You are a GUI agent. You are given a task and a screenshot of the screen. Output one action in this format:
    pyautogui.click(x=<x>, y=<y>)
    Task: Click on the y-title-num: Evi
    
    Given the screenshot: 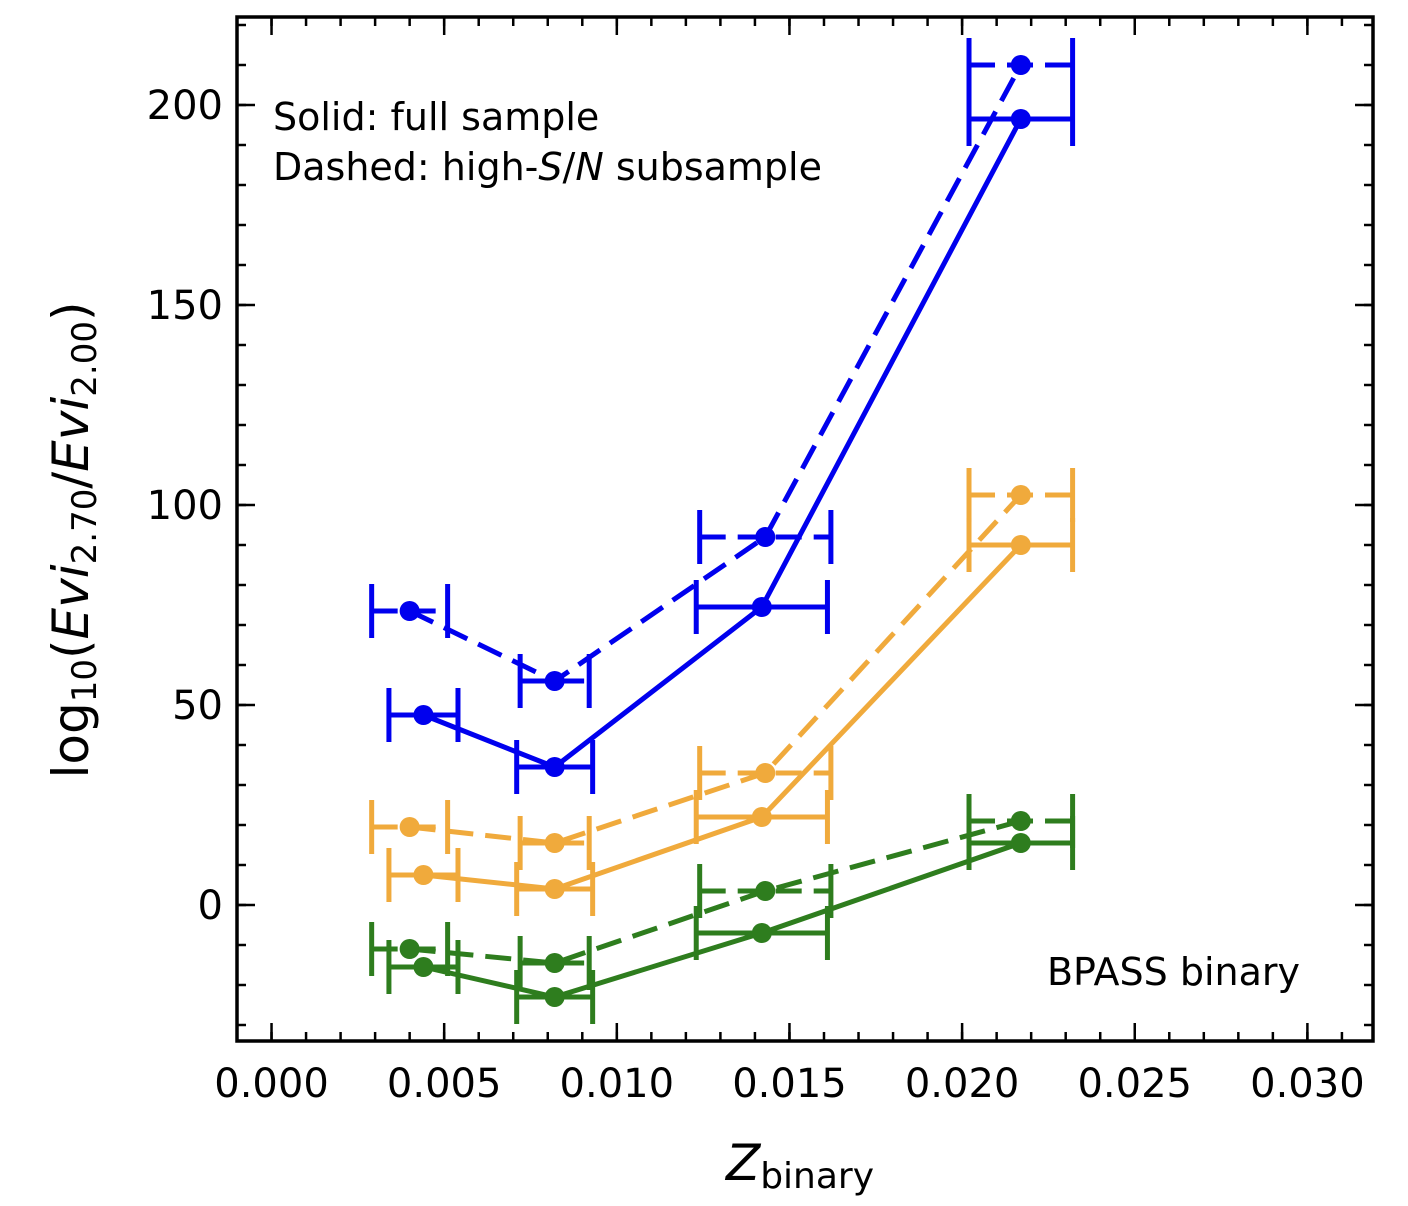 What is the action you would take?
    pyautogui.click(x=71, y=601)
    